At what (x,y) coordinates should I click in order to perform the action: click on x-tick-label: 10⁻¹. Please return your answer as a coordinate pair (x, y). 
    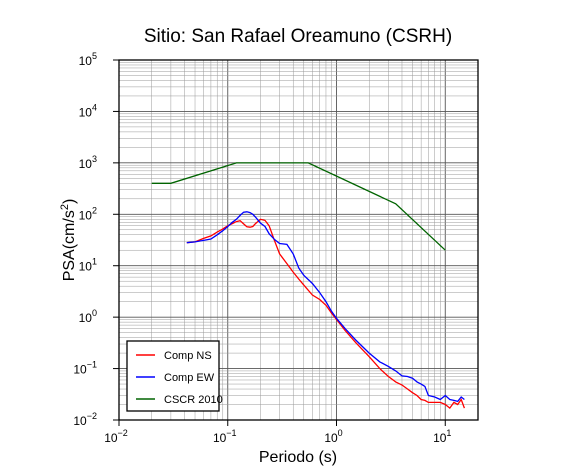
    Looking at the image, I should click on (225, 436).